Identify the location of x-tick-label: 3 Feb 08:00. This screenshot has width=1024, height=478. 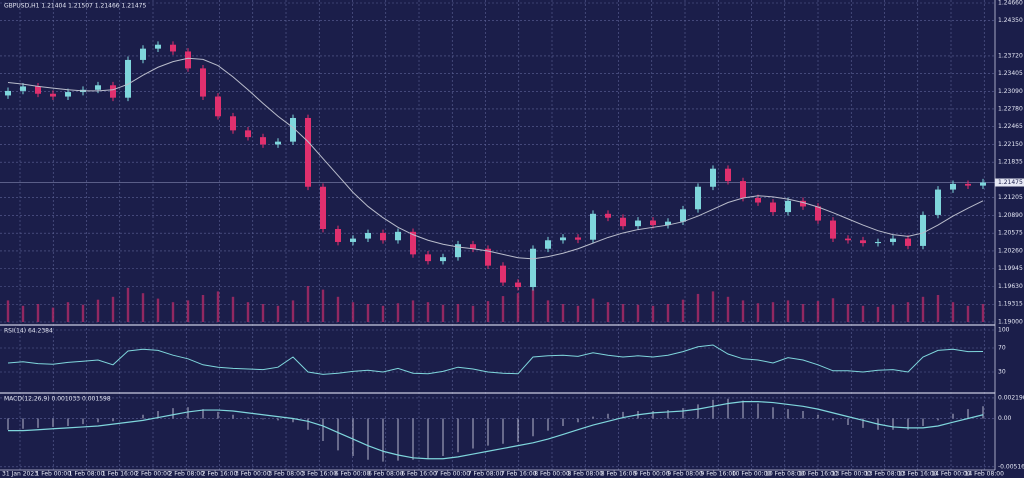
(286, 474).